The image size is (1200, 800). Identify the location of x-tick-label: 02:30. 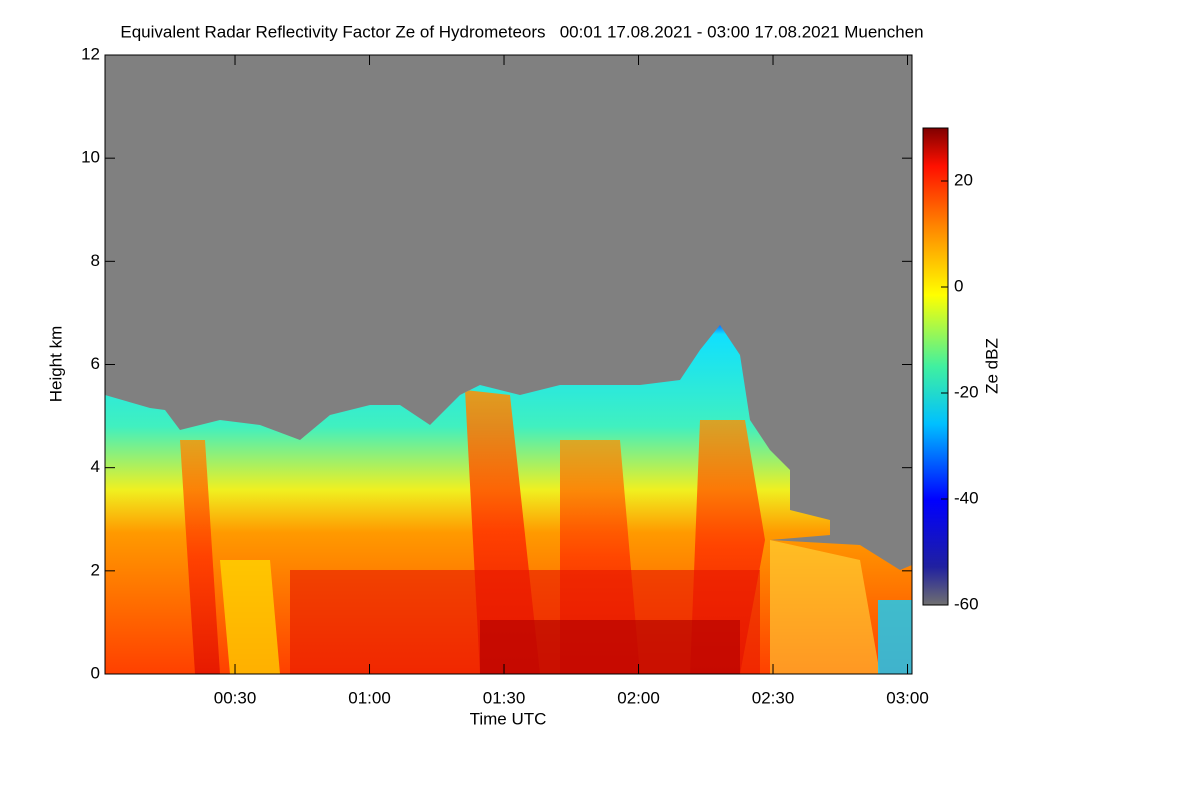
(773, 697).